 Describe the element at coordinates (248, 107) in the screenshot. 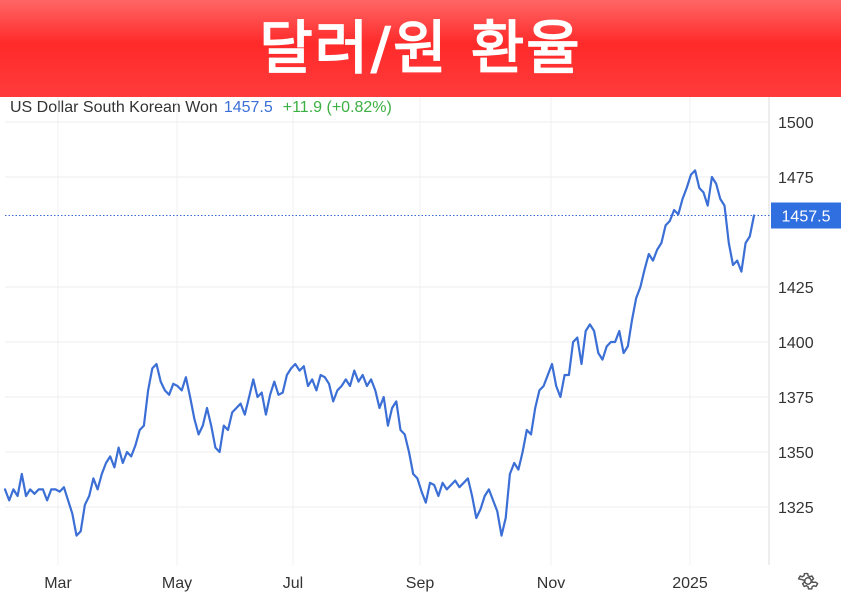

I see `last-price: 1457.5` at that location.